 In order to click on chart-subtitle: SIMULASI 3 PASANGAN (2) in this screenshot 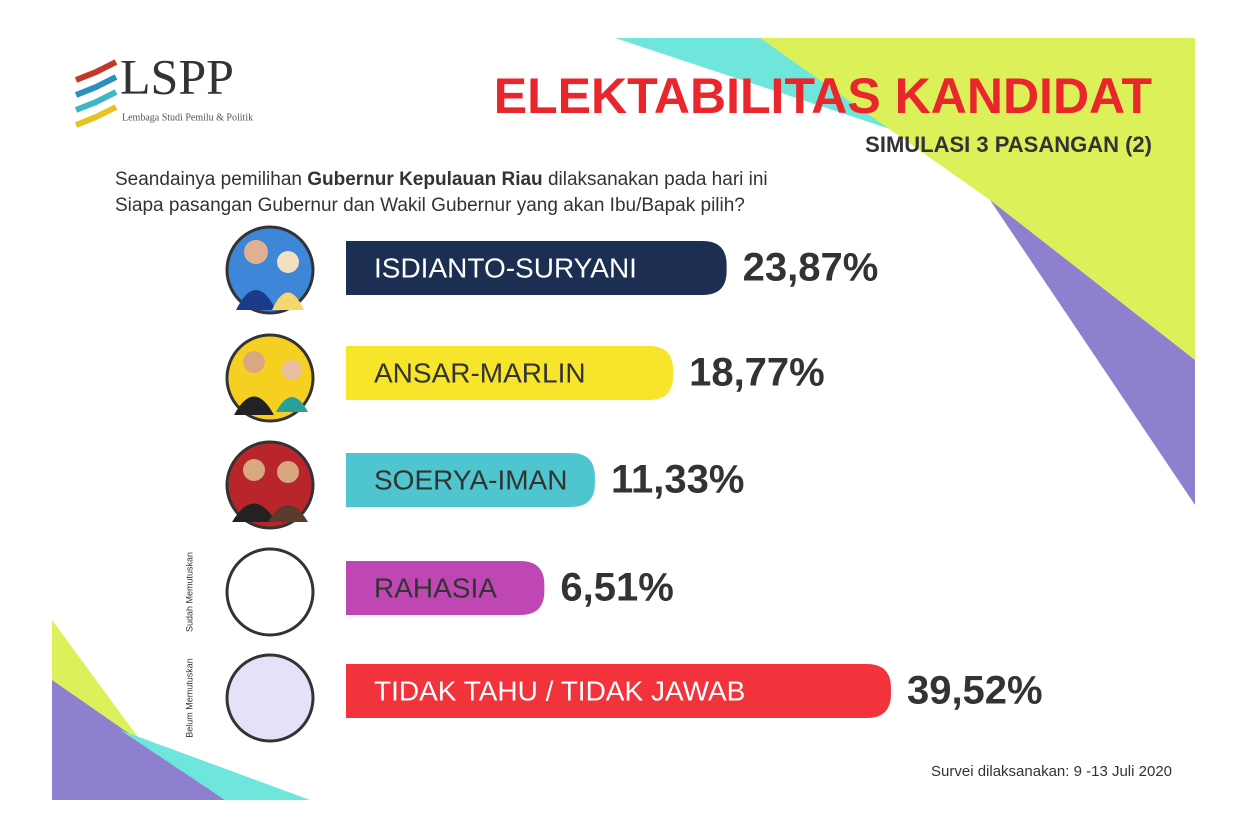, I will do `click(1008, 144)`.